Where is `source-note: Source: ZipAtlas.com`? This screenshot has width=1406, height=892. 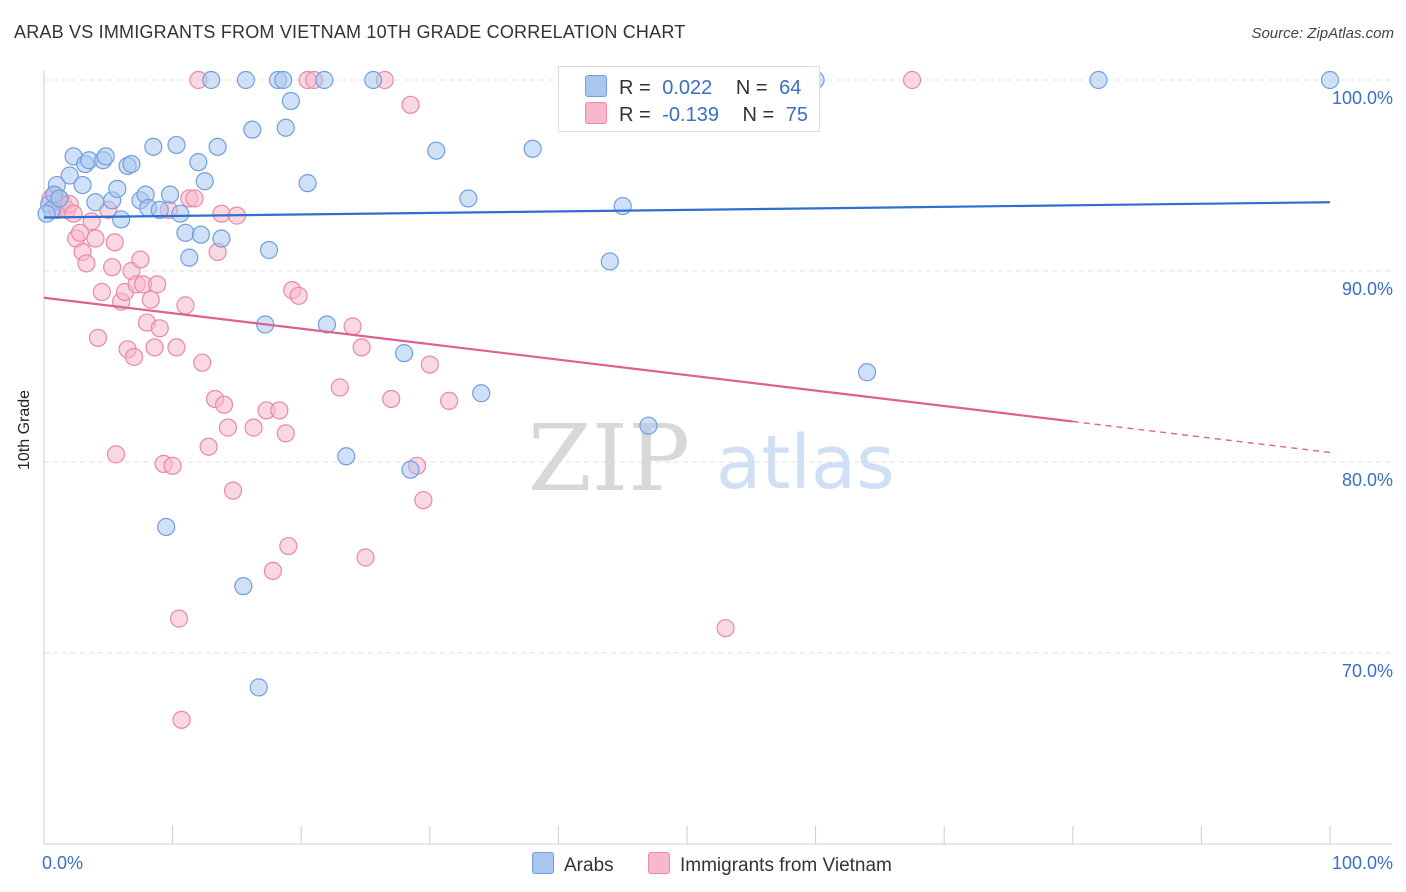
source-note: Source: ZipAtlas.com is located at coordinates (1322, 33).